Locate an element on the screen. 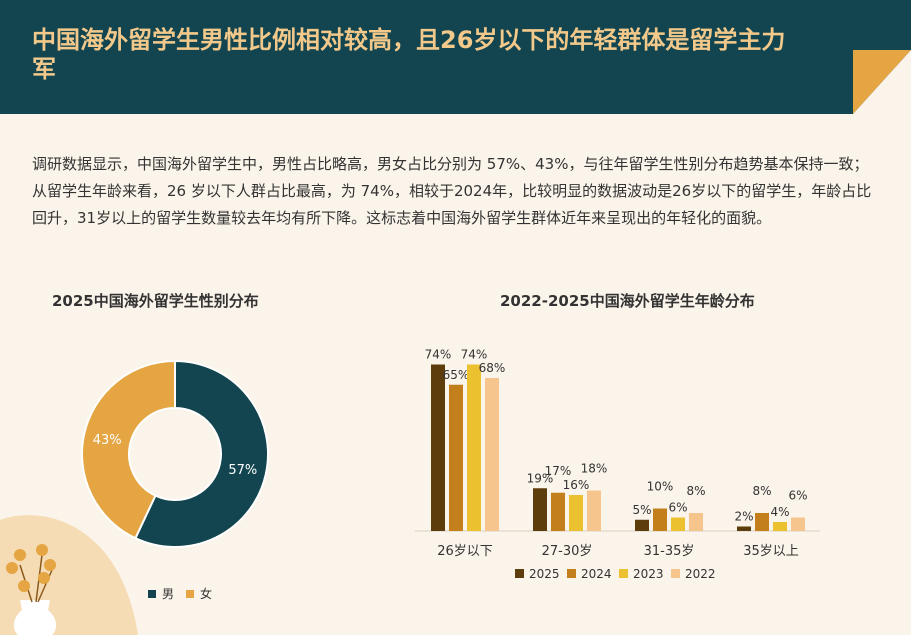 The image size is (911, 635). bar-label-2022-3: 6% is located at coordinates (797, 496).